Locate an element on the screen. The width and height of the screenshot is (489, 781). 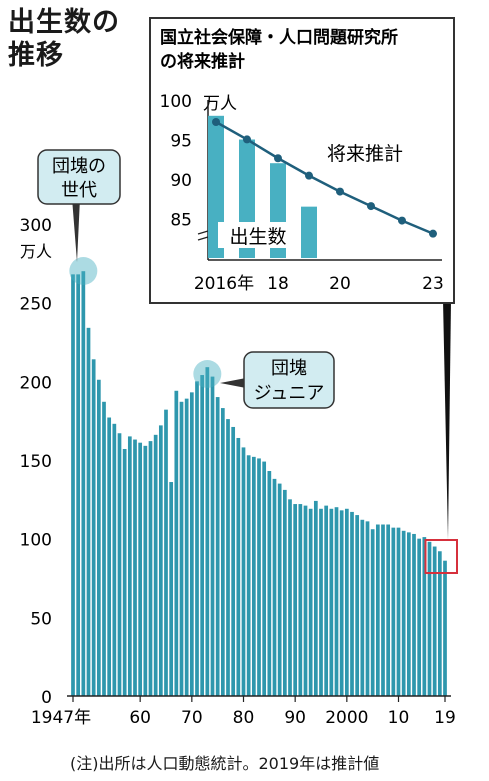
bar-1947 is located at coordinates (73, 485).